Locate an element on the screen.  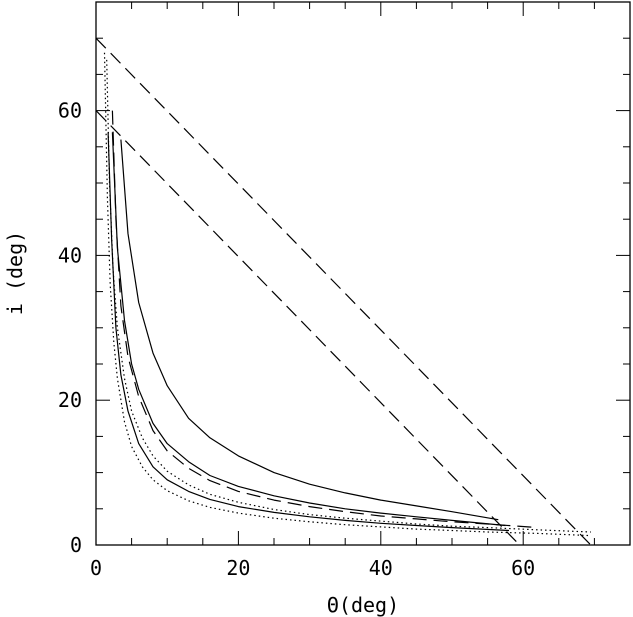
x-tick-label: 60 is located at coordinates (523, 568).